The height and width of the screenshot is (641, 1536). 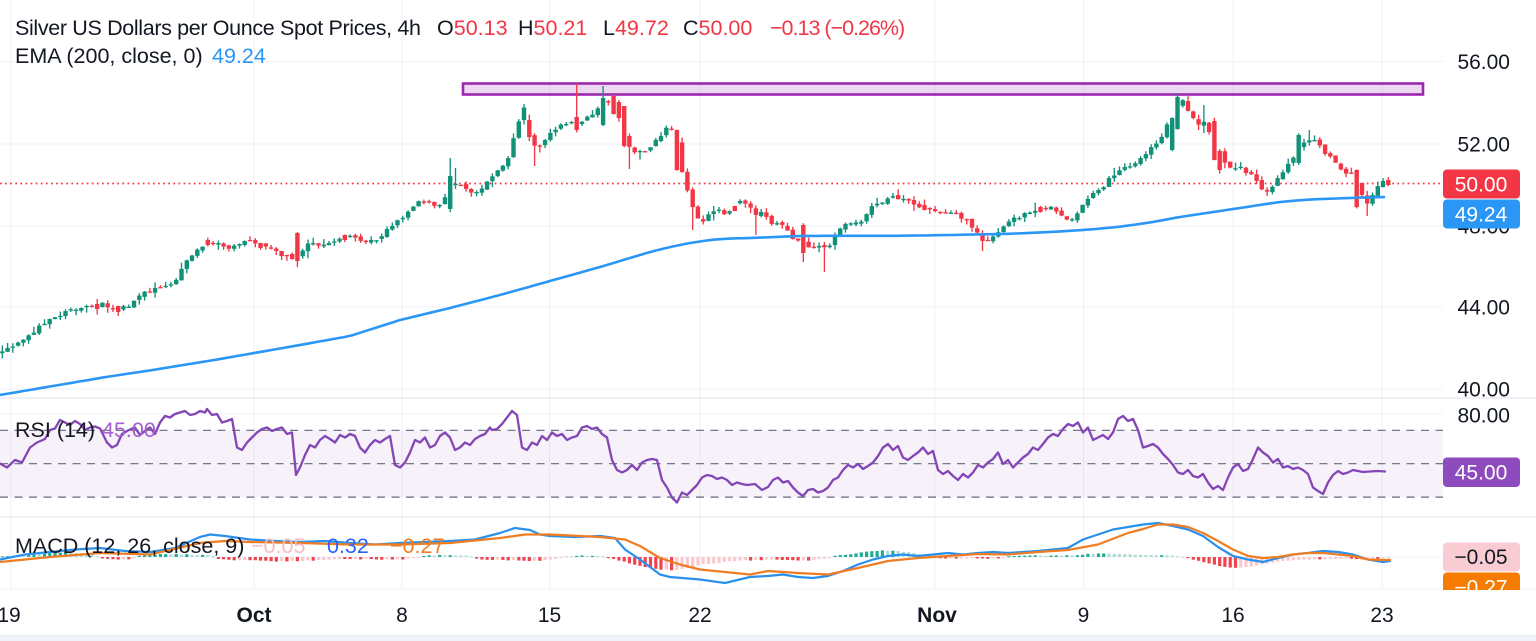 I want to click on svg-text: 23, so click(x=1381, y=615).